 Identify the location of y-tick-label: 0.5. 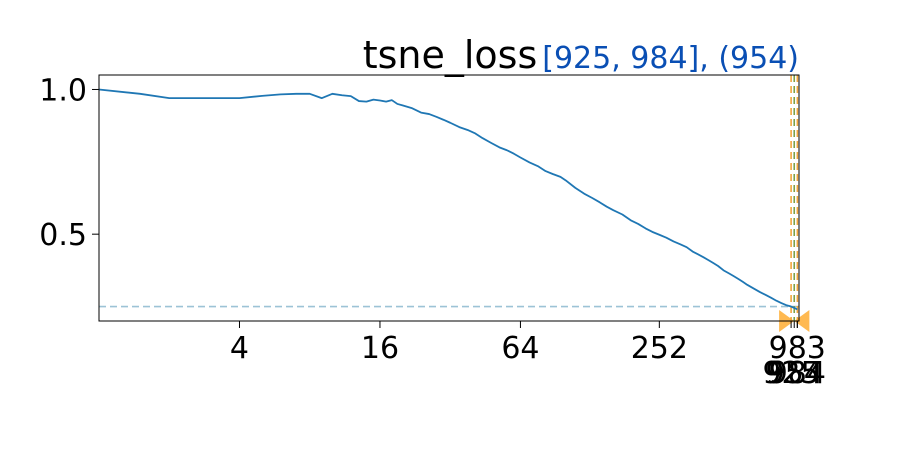
(63, 235).